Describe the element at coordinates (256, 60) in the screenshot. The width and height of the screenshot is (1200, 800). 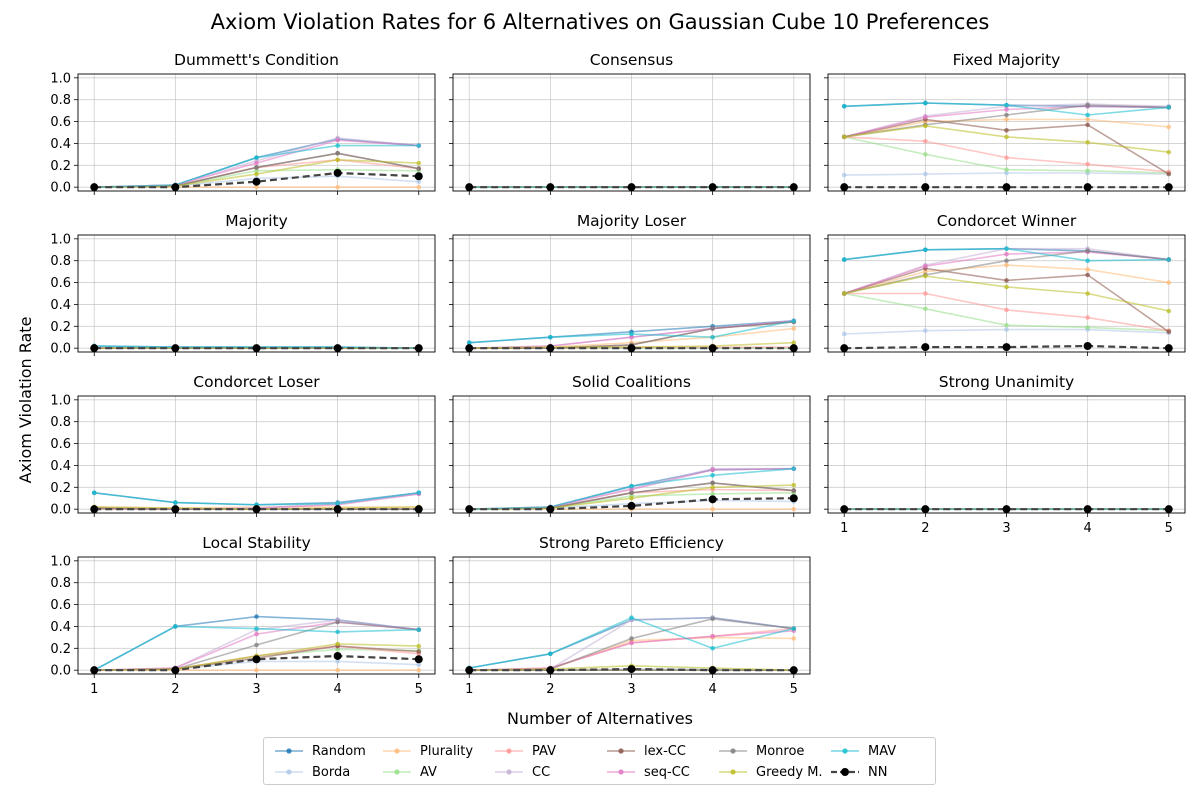
I see `subplot-title: Dummett's Condition` at that location.